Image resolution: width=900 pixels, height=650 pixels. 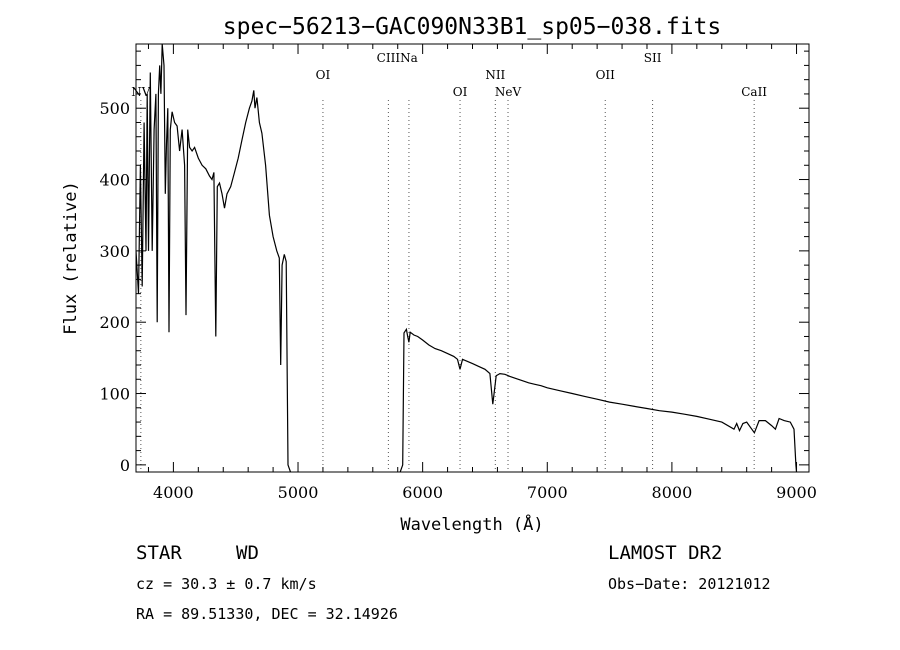 What do you see at coordinates (754, 92) in the screenshot?
I see `annotation-label: CaII` at bounding box center [754, 92].